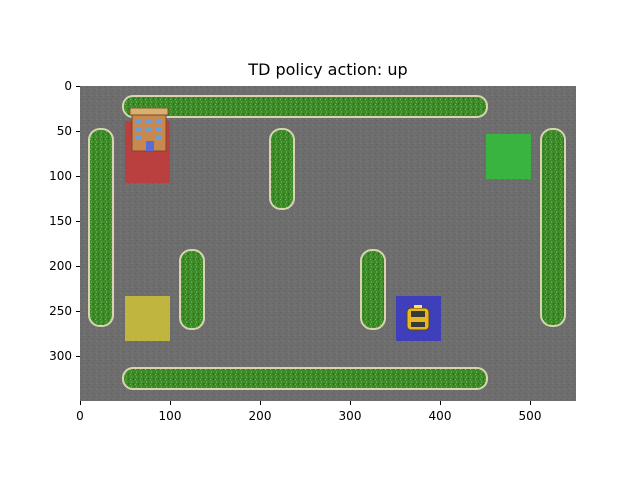 Image resolution: width=640 pixels, height=480 pixels. Describe the element at coordinates (60, 311) in the screenshot. I see `y-tick-label: 250` at that location.